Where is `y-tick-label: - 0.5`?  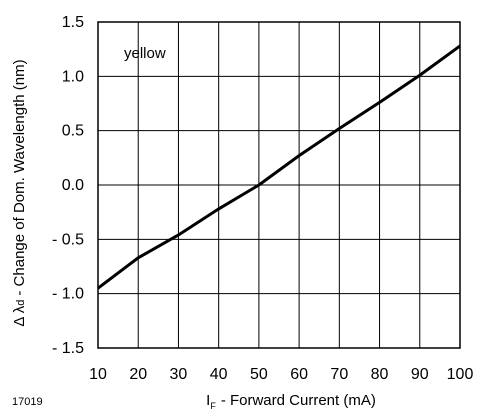 y-tick-label: - 0.5 is located at coordinates (68, 239).